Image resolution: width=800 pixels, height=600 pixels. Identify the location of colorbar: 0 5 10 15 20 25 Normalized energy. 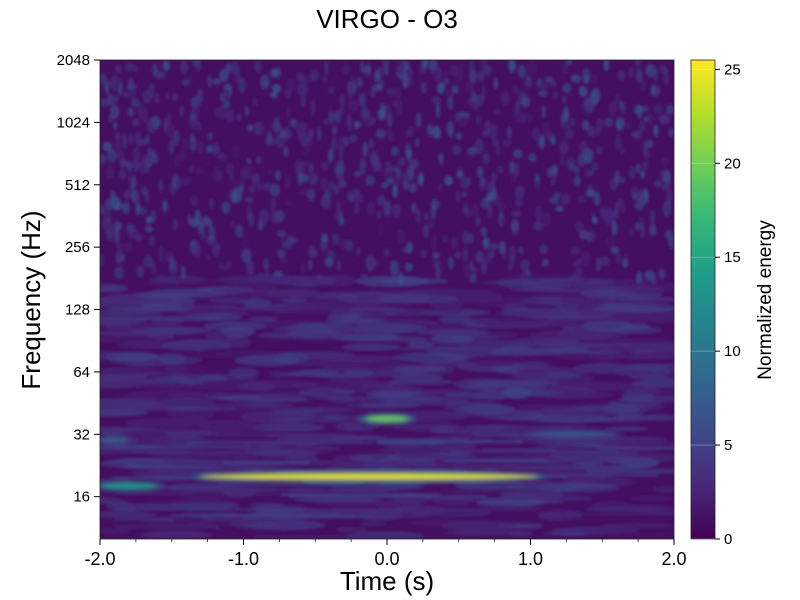
(733, 303).